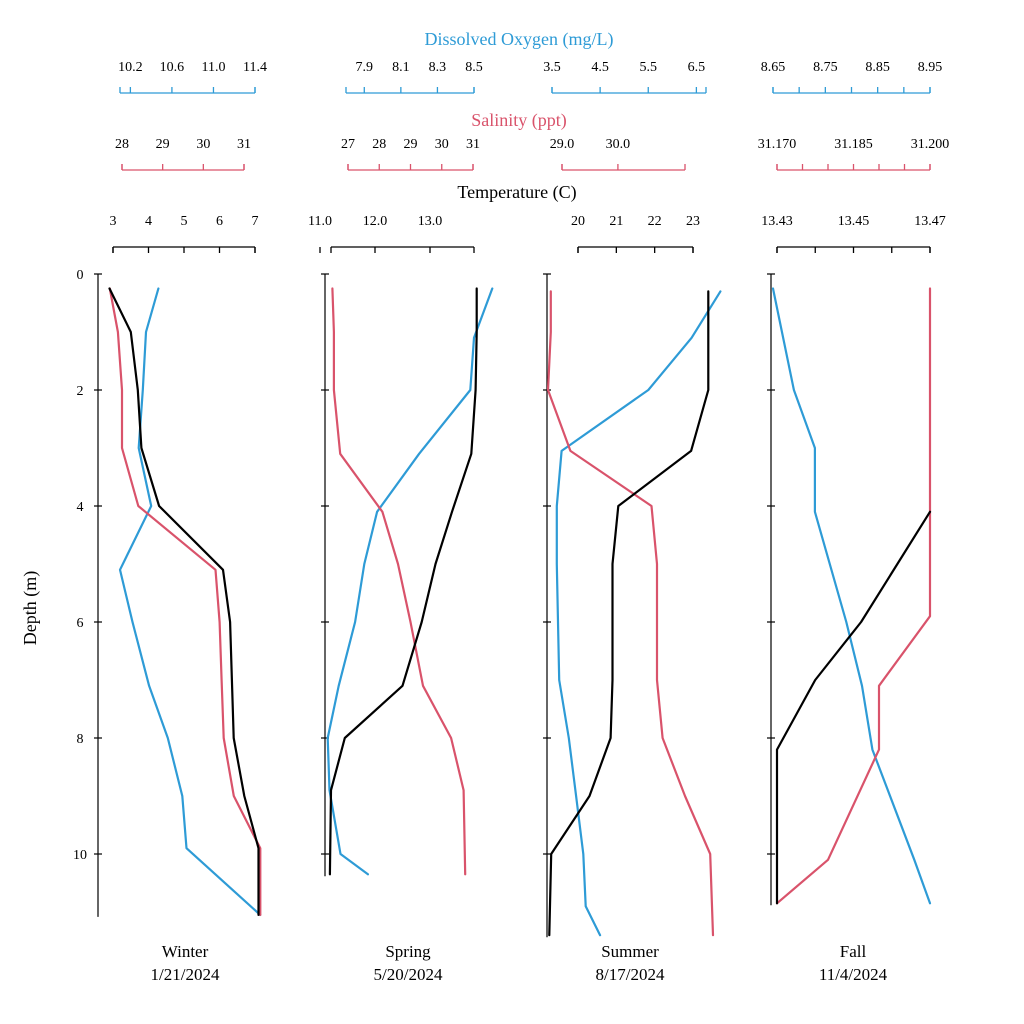 The image size is (1024, 1024). What do you see at coordinates (930, 221) in the screenshot?
I see `panel-3-temperature-tick-label: 13.47` at bounding box center [930, 221].